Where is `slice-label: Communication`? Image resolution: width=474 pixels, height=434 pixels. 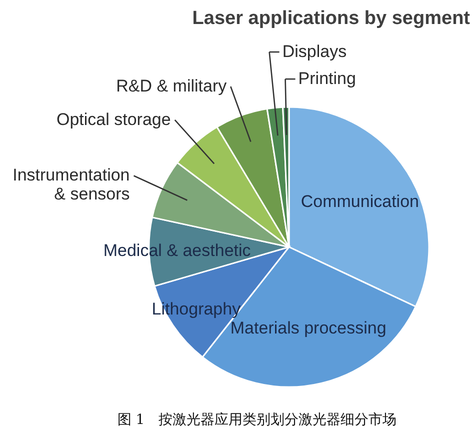
slice-label: Communication is located at coordinates (359, 201).